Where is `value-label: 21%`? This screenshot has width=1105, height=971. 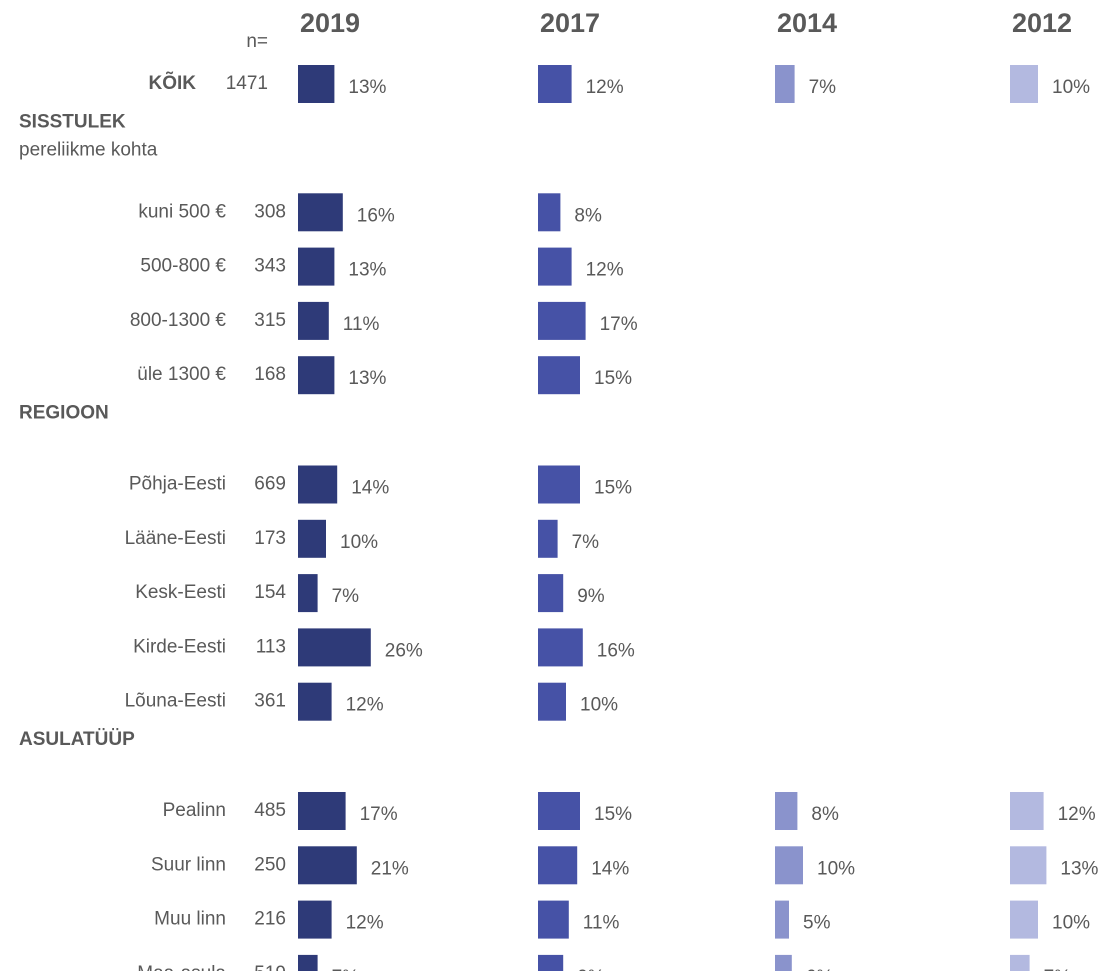
value-label: 21% is located at coordinates (390, 868).